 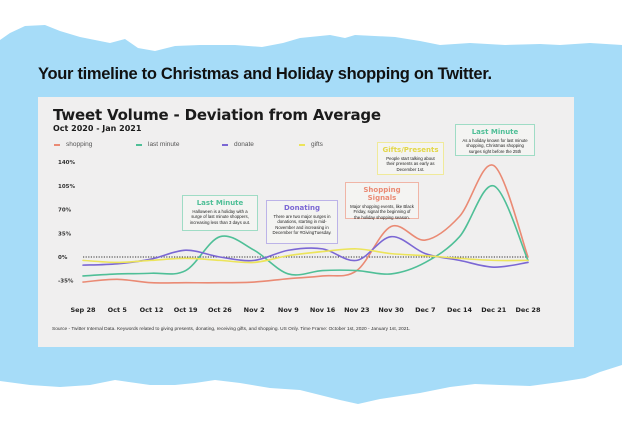 I want to click on legend-swatch-last-minute, so click(x=139, y=144).